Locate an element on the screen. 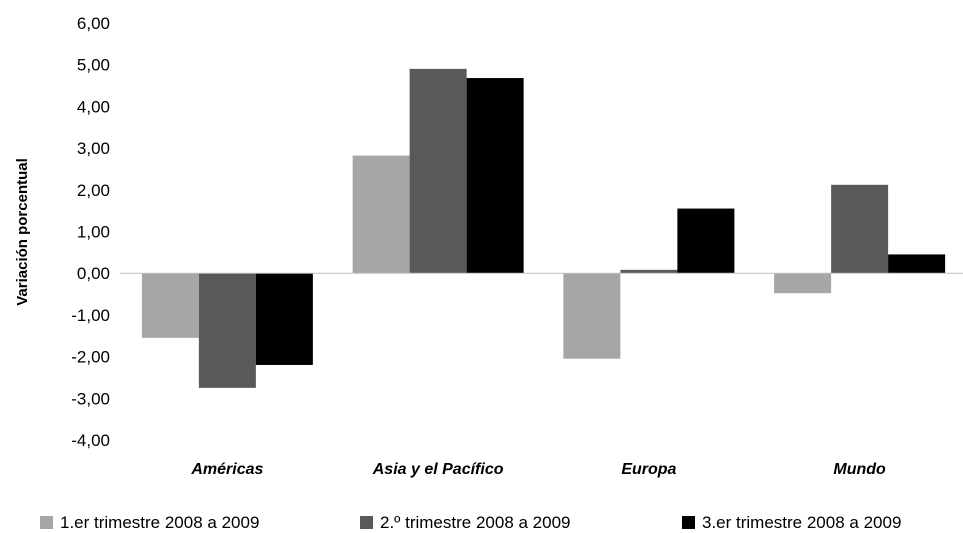 This screenshot has width=963, height=533. legend-label: 3.er trimestre 2008 a 2009 is located at coordinates (801, 522).